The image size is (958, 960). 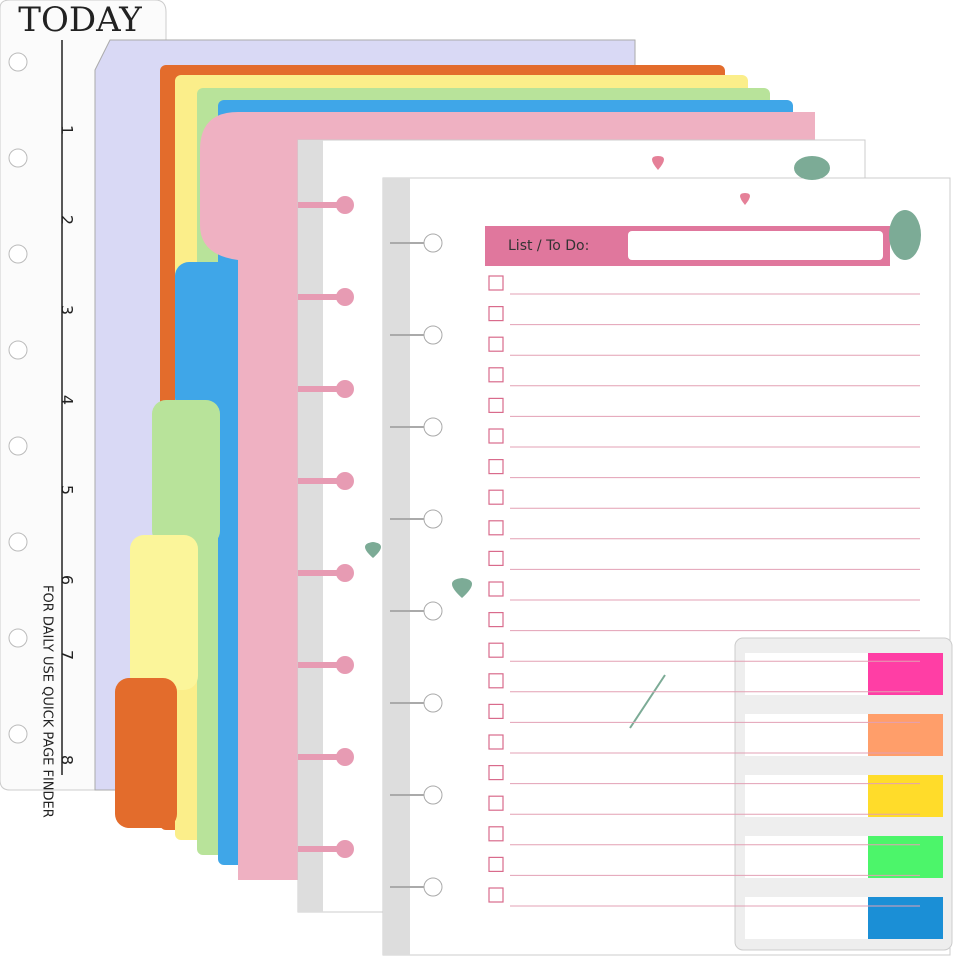 I want to click on leaf, so click(x=647, y=701).